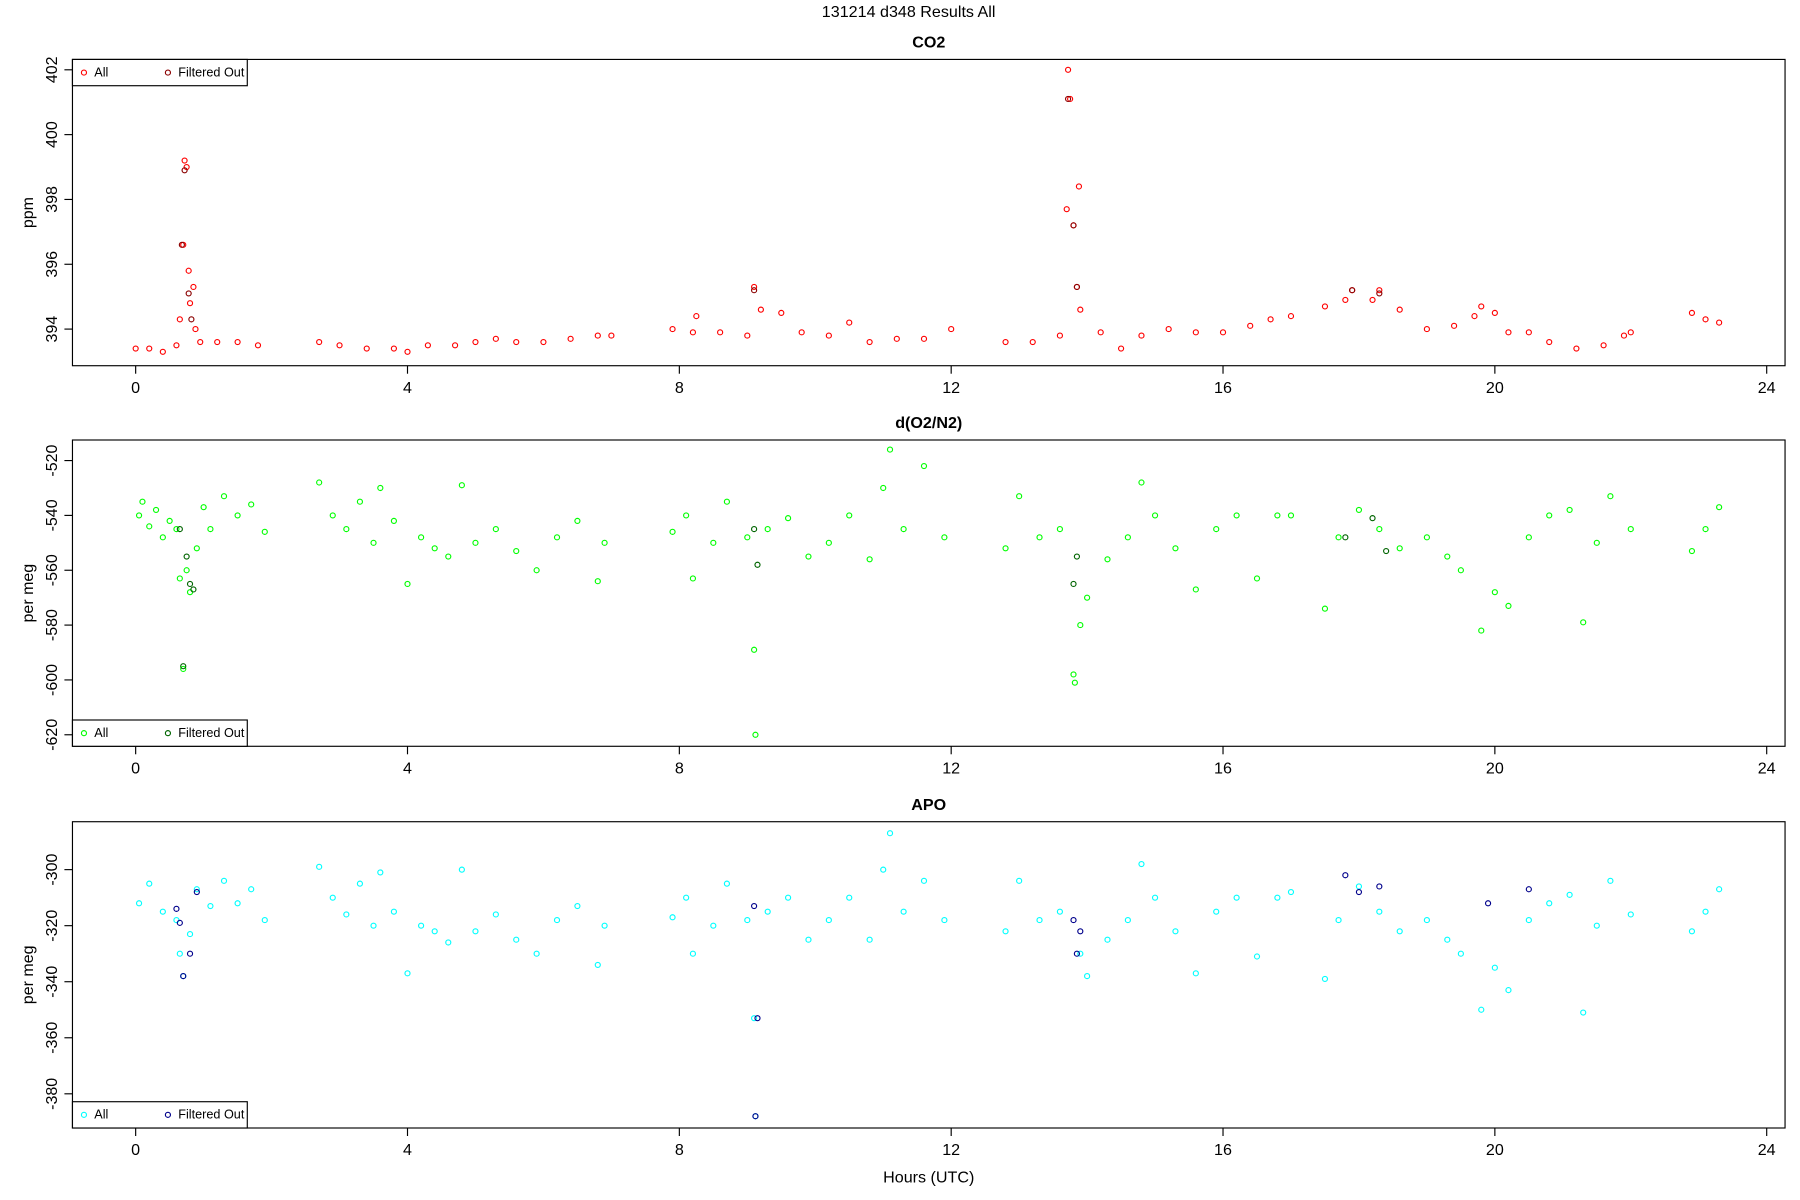 This screenshot has width=1800, height=1200. Describe the element at coordinates (52, 570) in the screenshot. I see `y-tick-label: -560` at that location.